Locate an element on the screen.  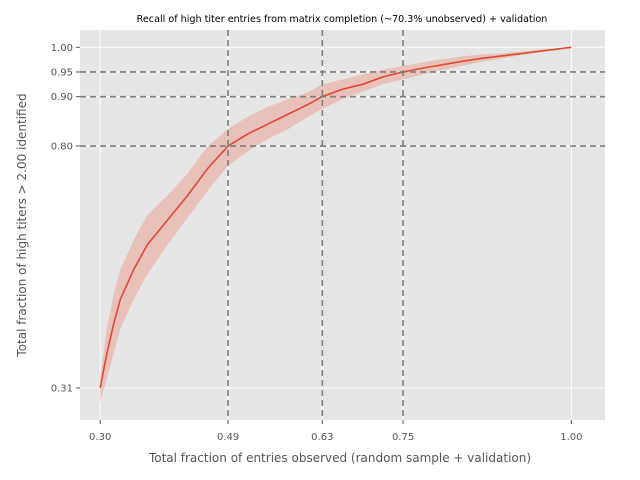
y-tick-label: 0.95 is located at coordinates (62, 72).